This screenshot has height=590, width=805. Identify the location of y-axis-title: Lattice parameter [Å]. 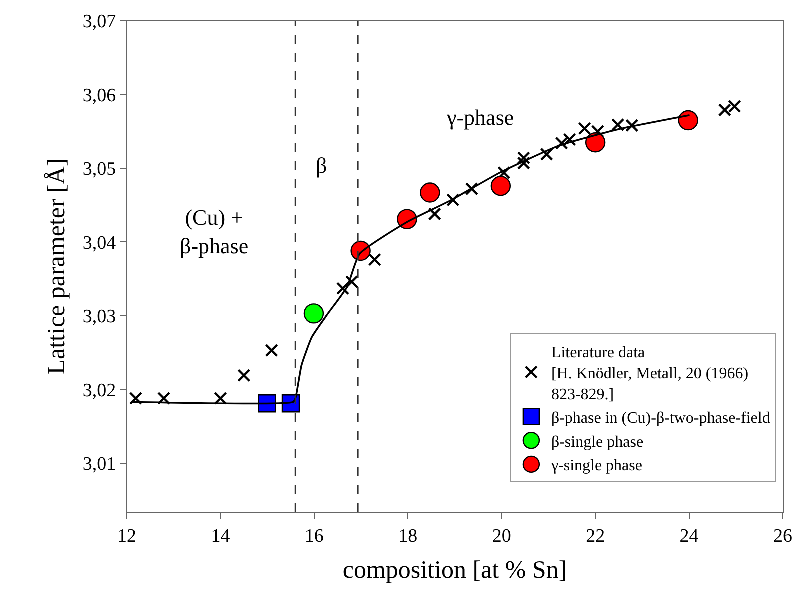
(57, 266).